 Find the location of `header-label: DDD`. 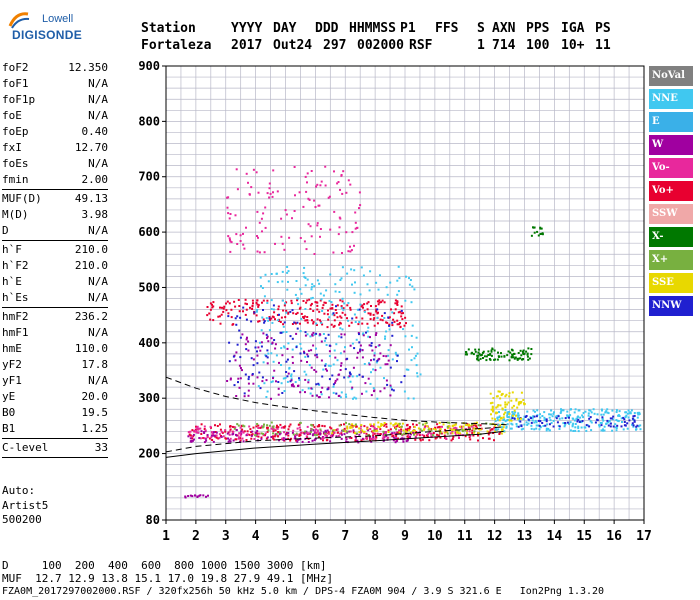

header-label: DDD is located at coordinates (327, 28).